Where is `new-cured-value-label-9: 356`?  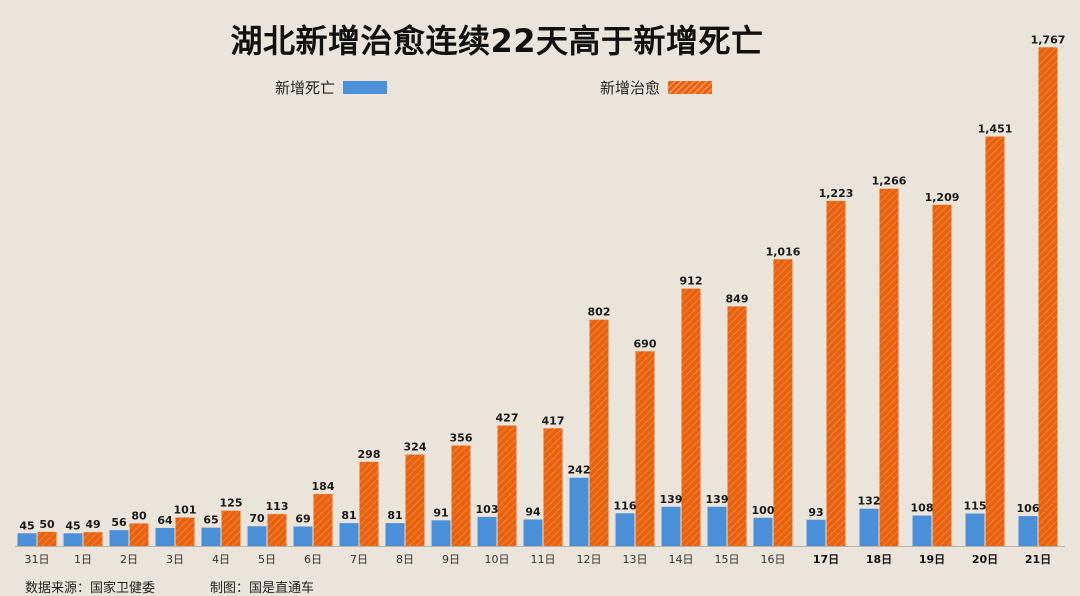 new-cured-value-label-9: 356 is located at coordinates (461, 438).